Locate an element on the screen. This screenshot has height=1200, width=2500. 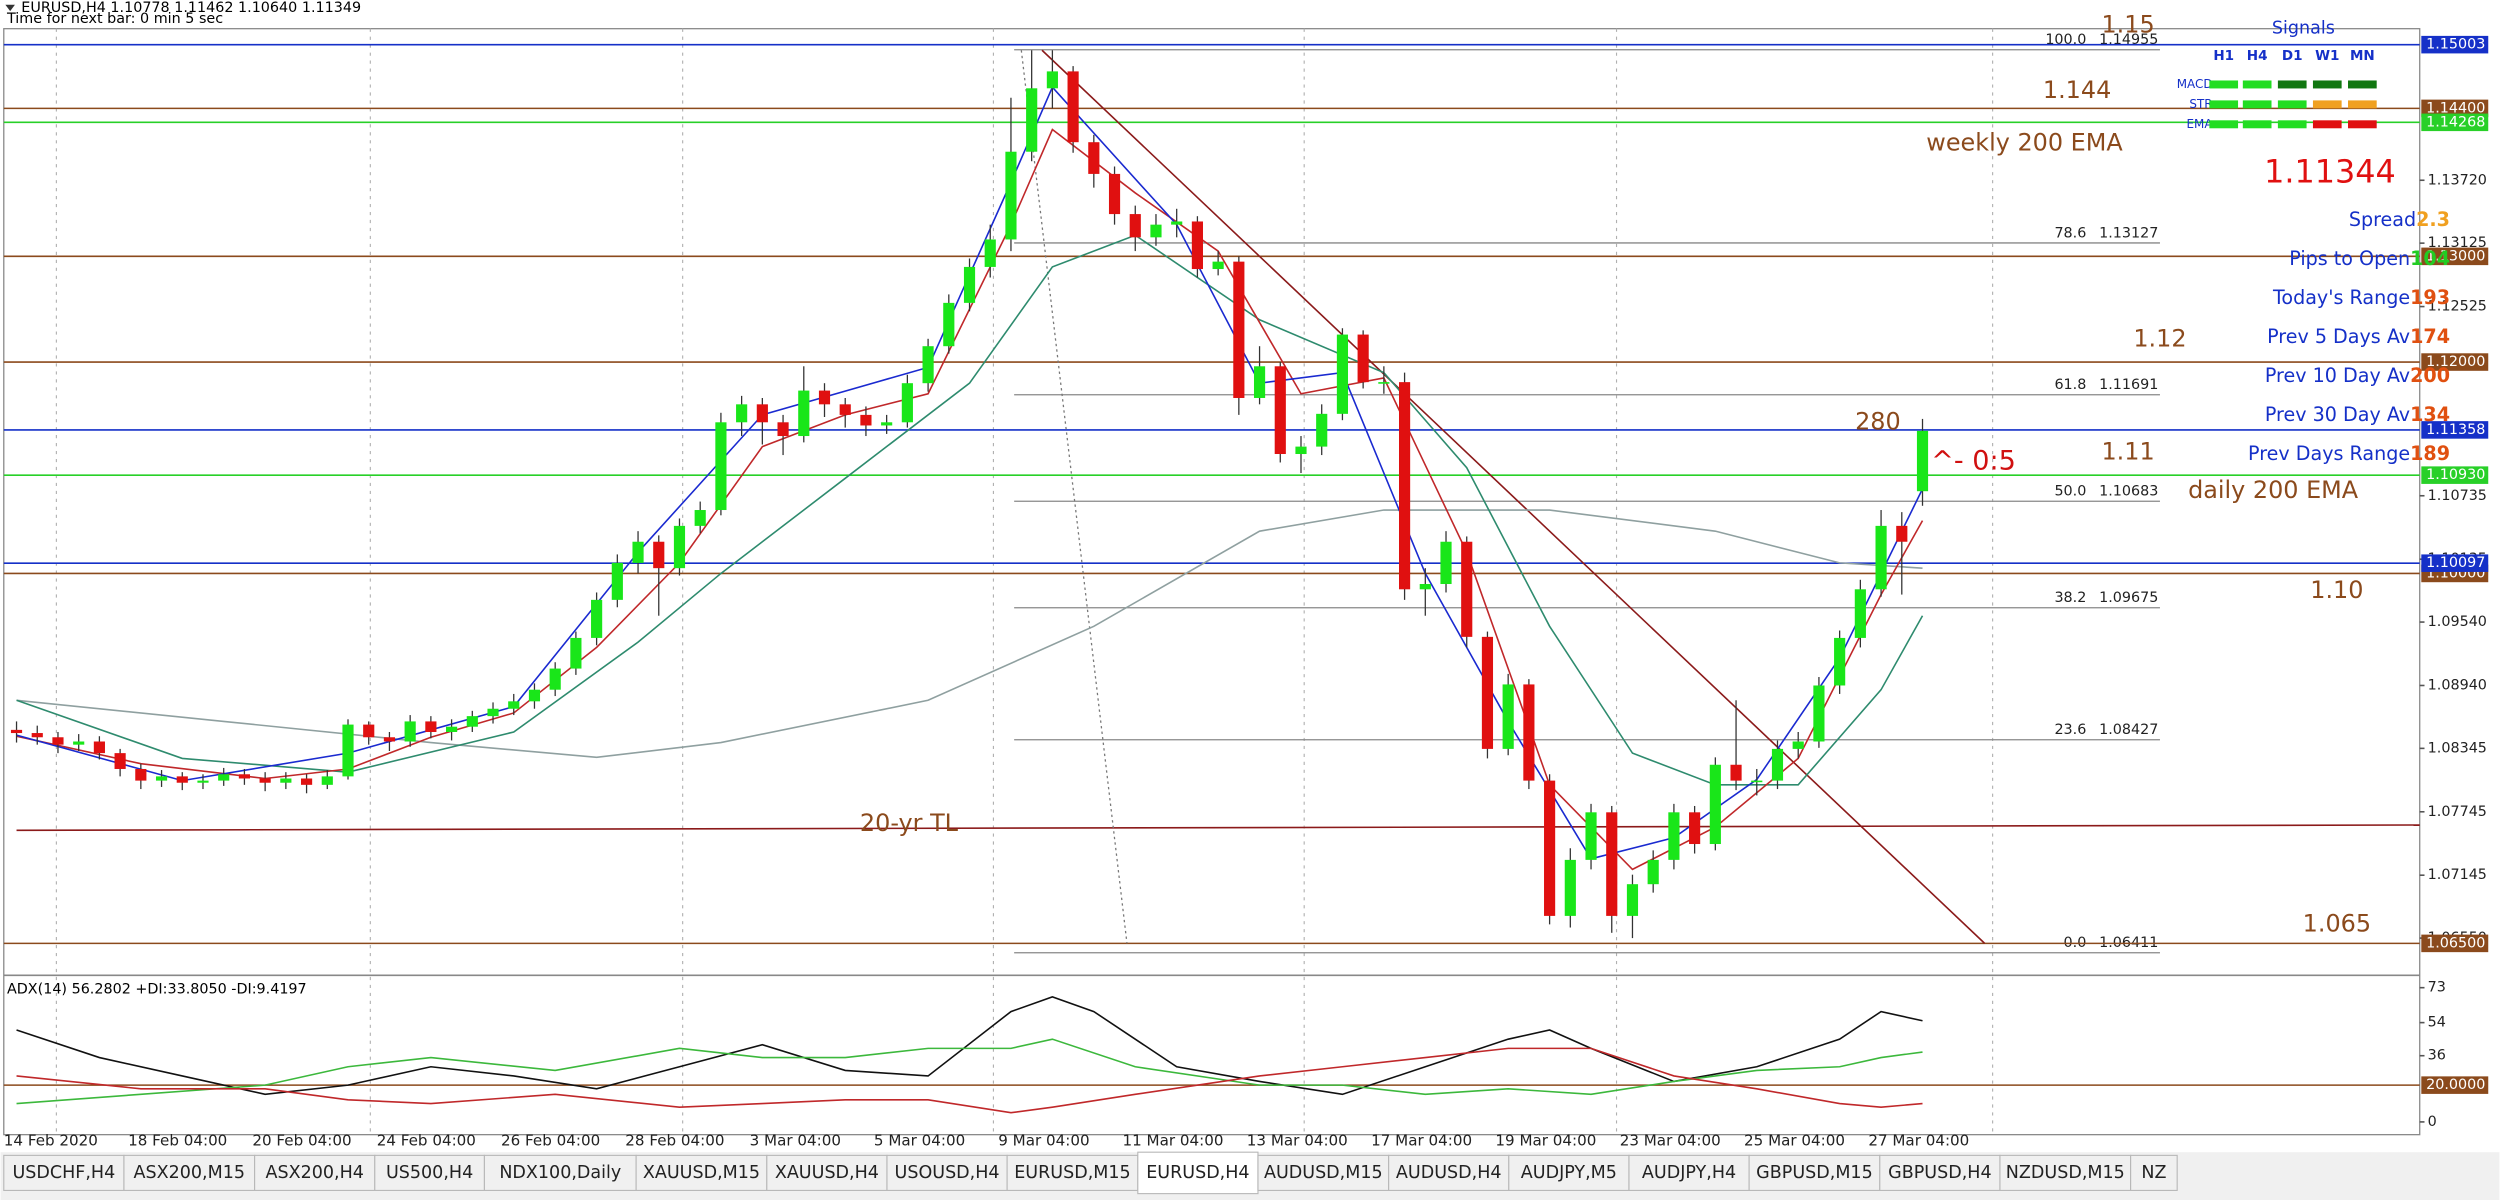
tab-label: GBPUSD,M15 is located at coordinates (1814, 1173).